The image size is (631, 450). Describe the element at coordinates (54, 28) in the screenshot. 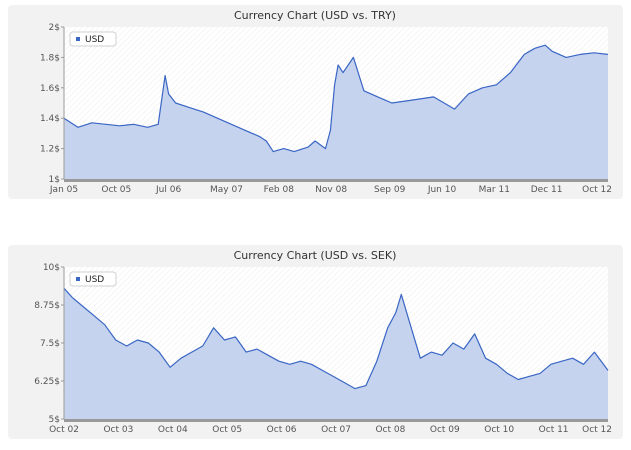

I see `y-tick-label: 2$` at that location.